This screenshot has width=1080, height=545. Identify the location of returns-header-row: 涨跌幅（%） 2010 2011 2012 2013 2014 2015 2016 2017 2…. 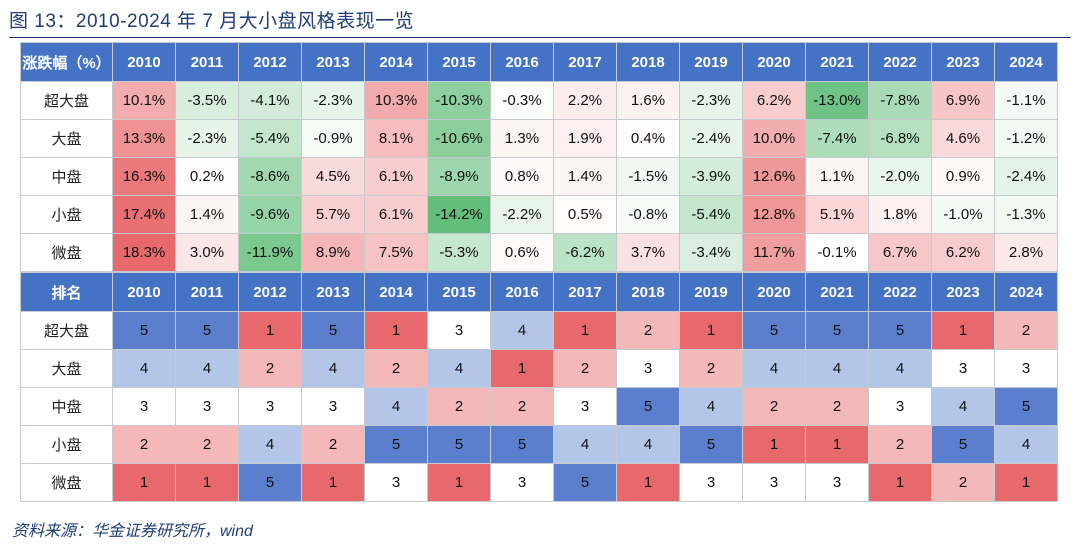
(539, 62).